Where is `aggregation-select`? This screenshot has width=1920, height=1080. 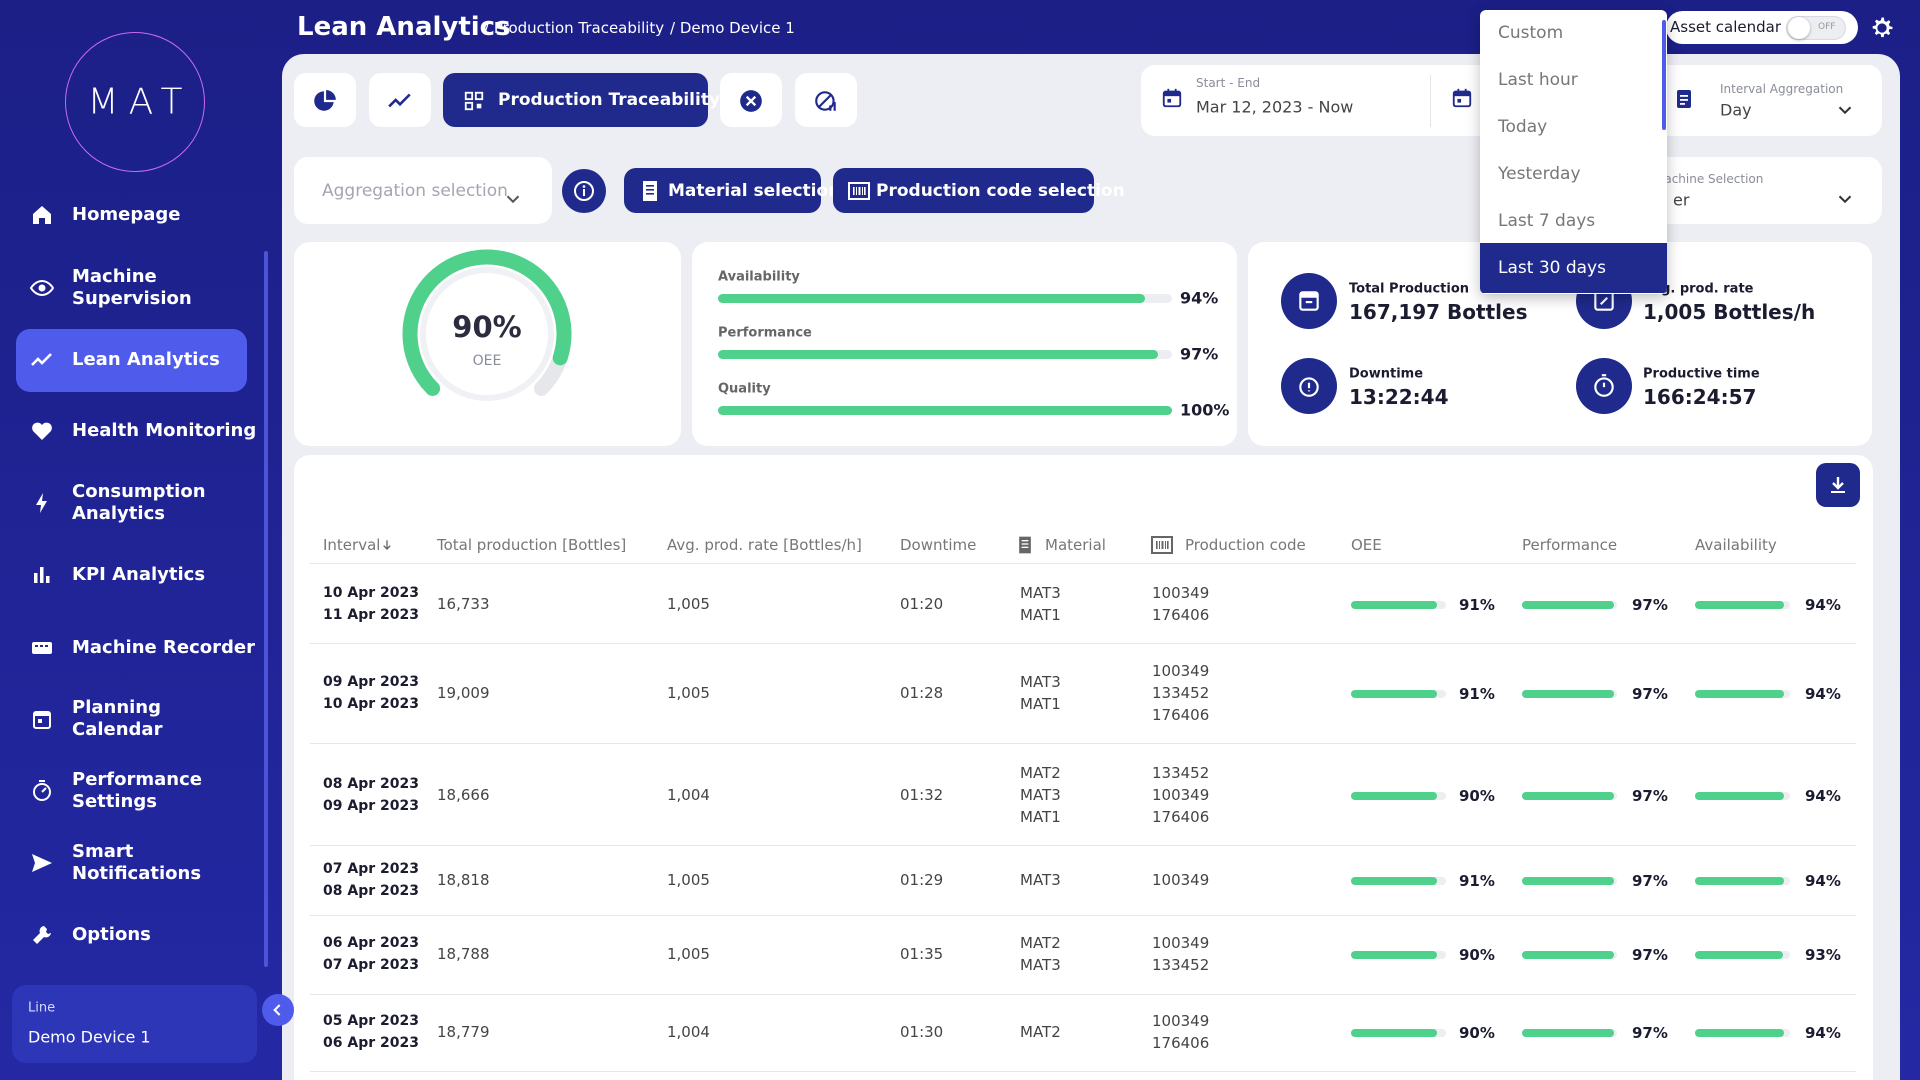
aggregation-select is located at coordinates (423, 190).